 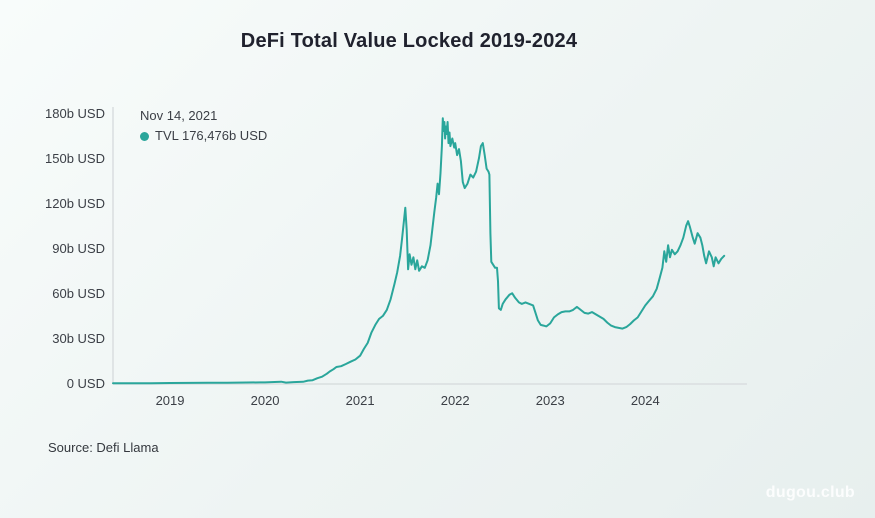 I want to click on y-tick-label: 150b USD, so click(x=75, y=158).